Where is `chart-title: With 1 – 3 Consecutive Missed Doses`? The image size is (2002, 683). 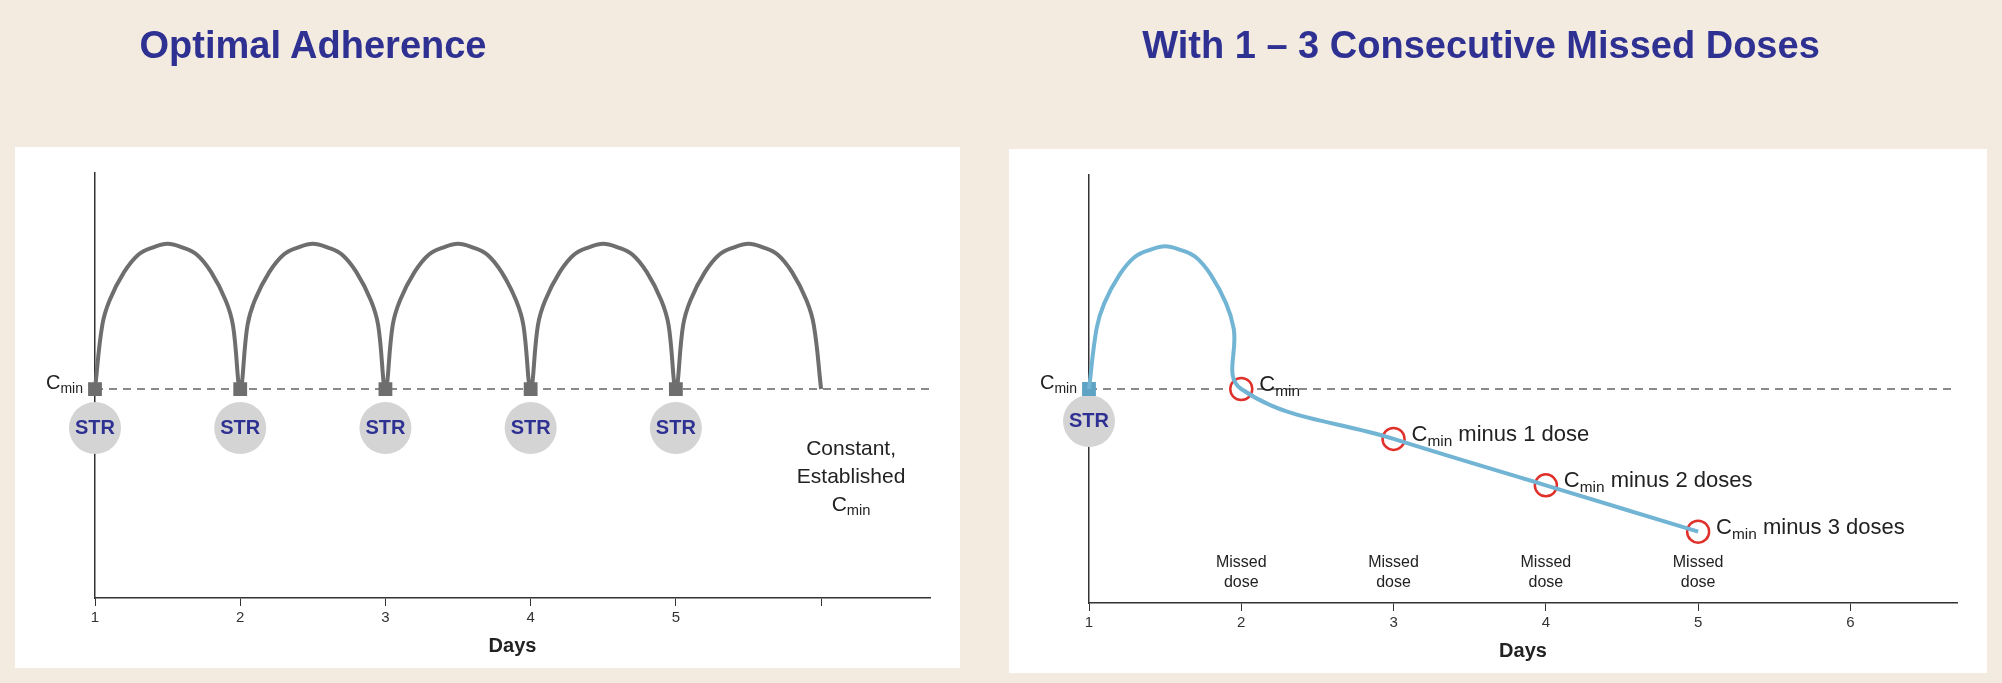 chart-title: With 1 – 3 Consecutive Missed Doses is located at coordinates (1481, 45).